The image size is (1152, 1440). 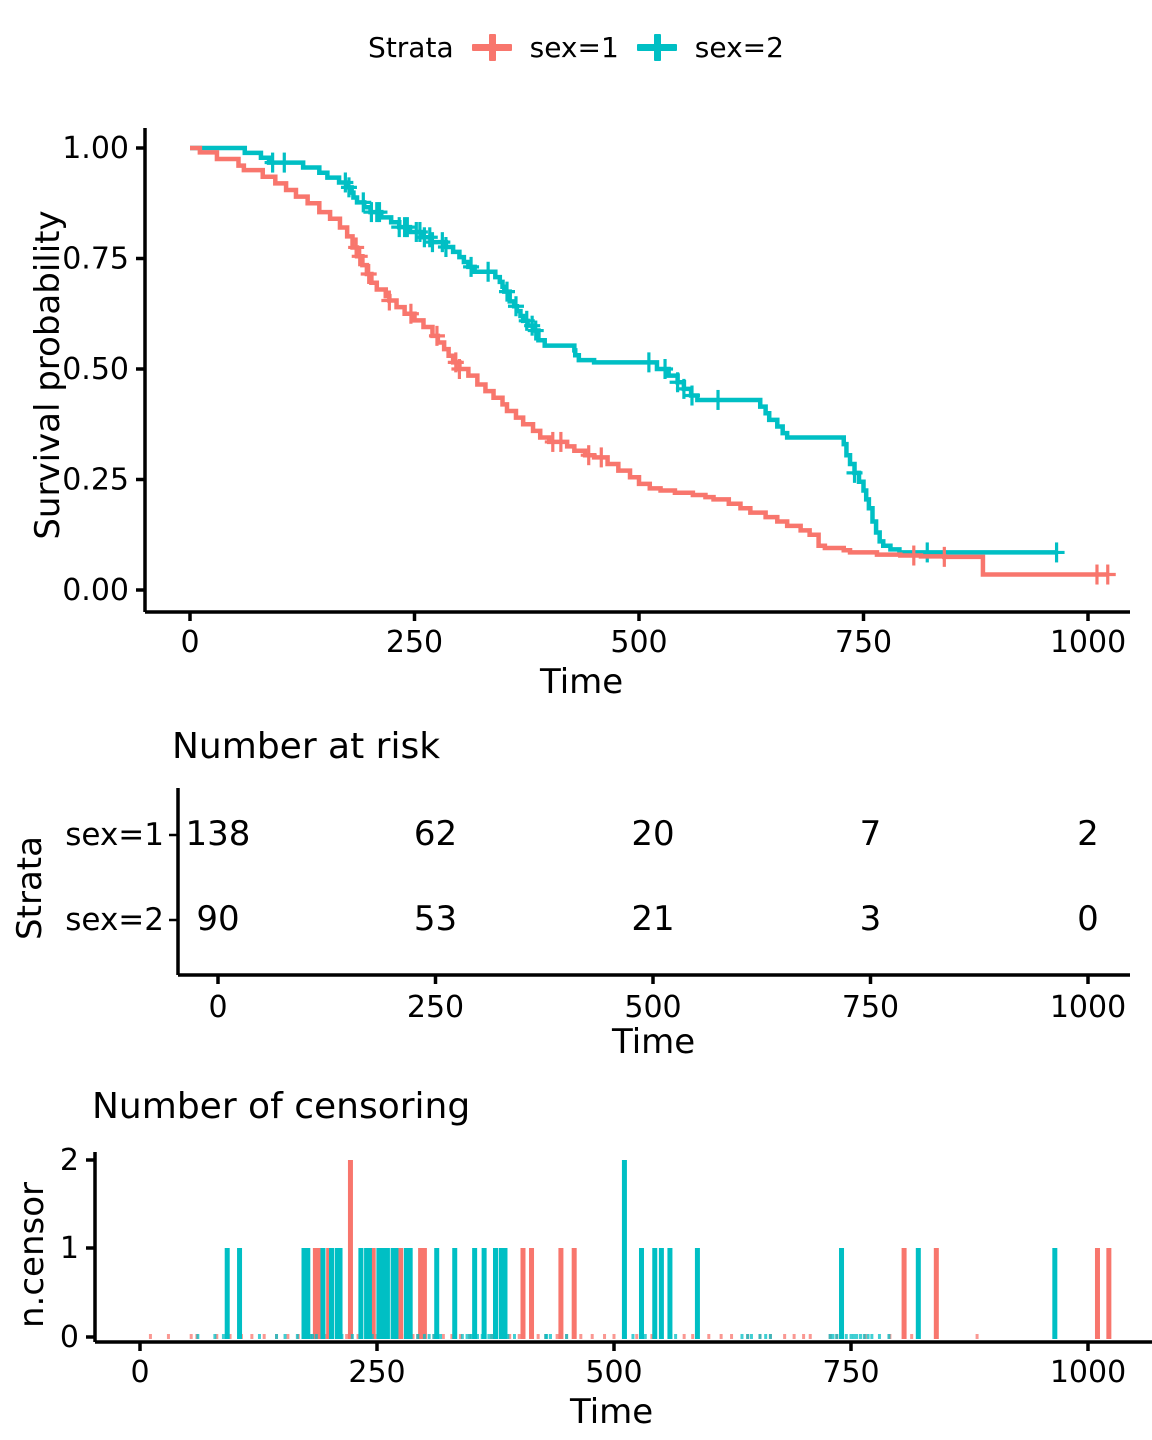 What do you see at coordinates (69, 1248) in the screenshot?
I see `censor-y-tick-label: 1` at bounding box center [69, 1248].